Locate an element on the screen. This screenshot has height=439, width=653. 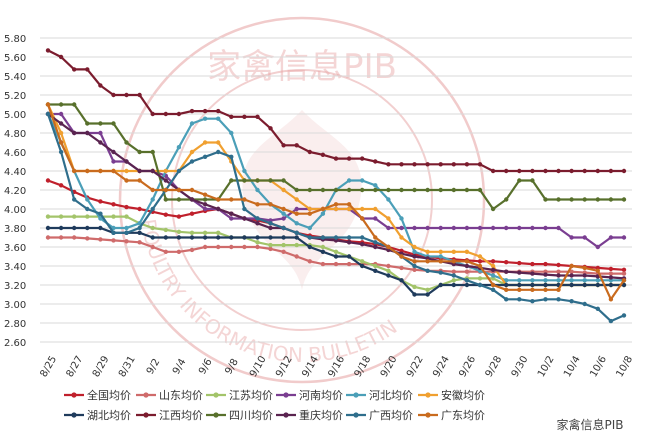
x-tick-label: 9/8 is located at coordinates (232, 366).